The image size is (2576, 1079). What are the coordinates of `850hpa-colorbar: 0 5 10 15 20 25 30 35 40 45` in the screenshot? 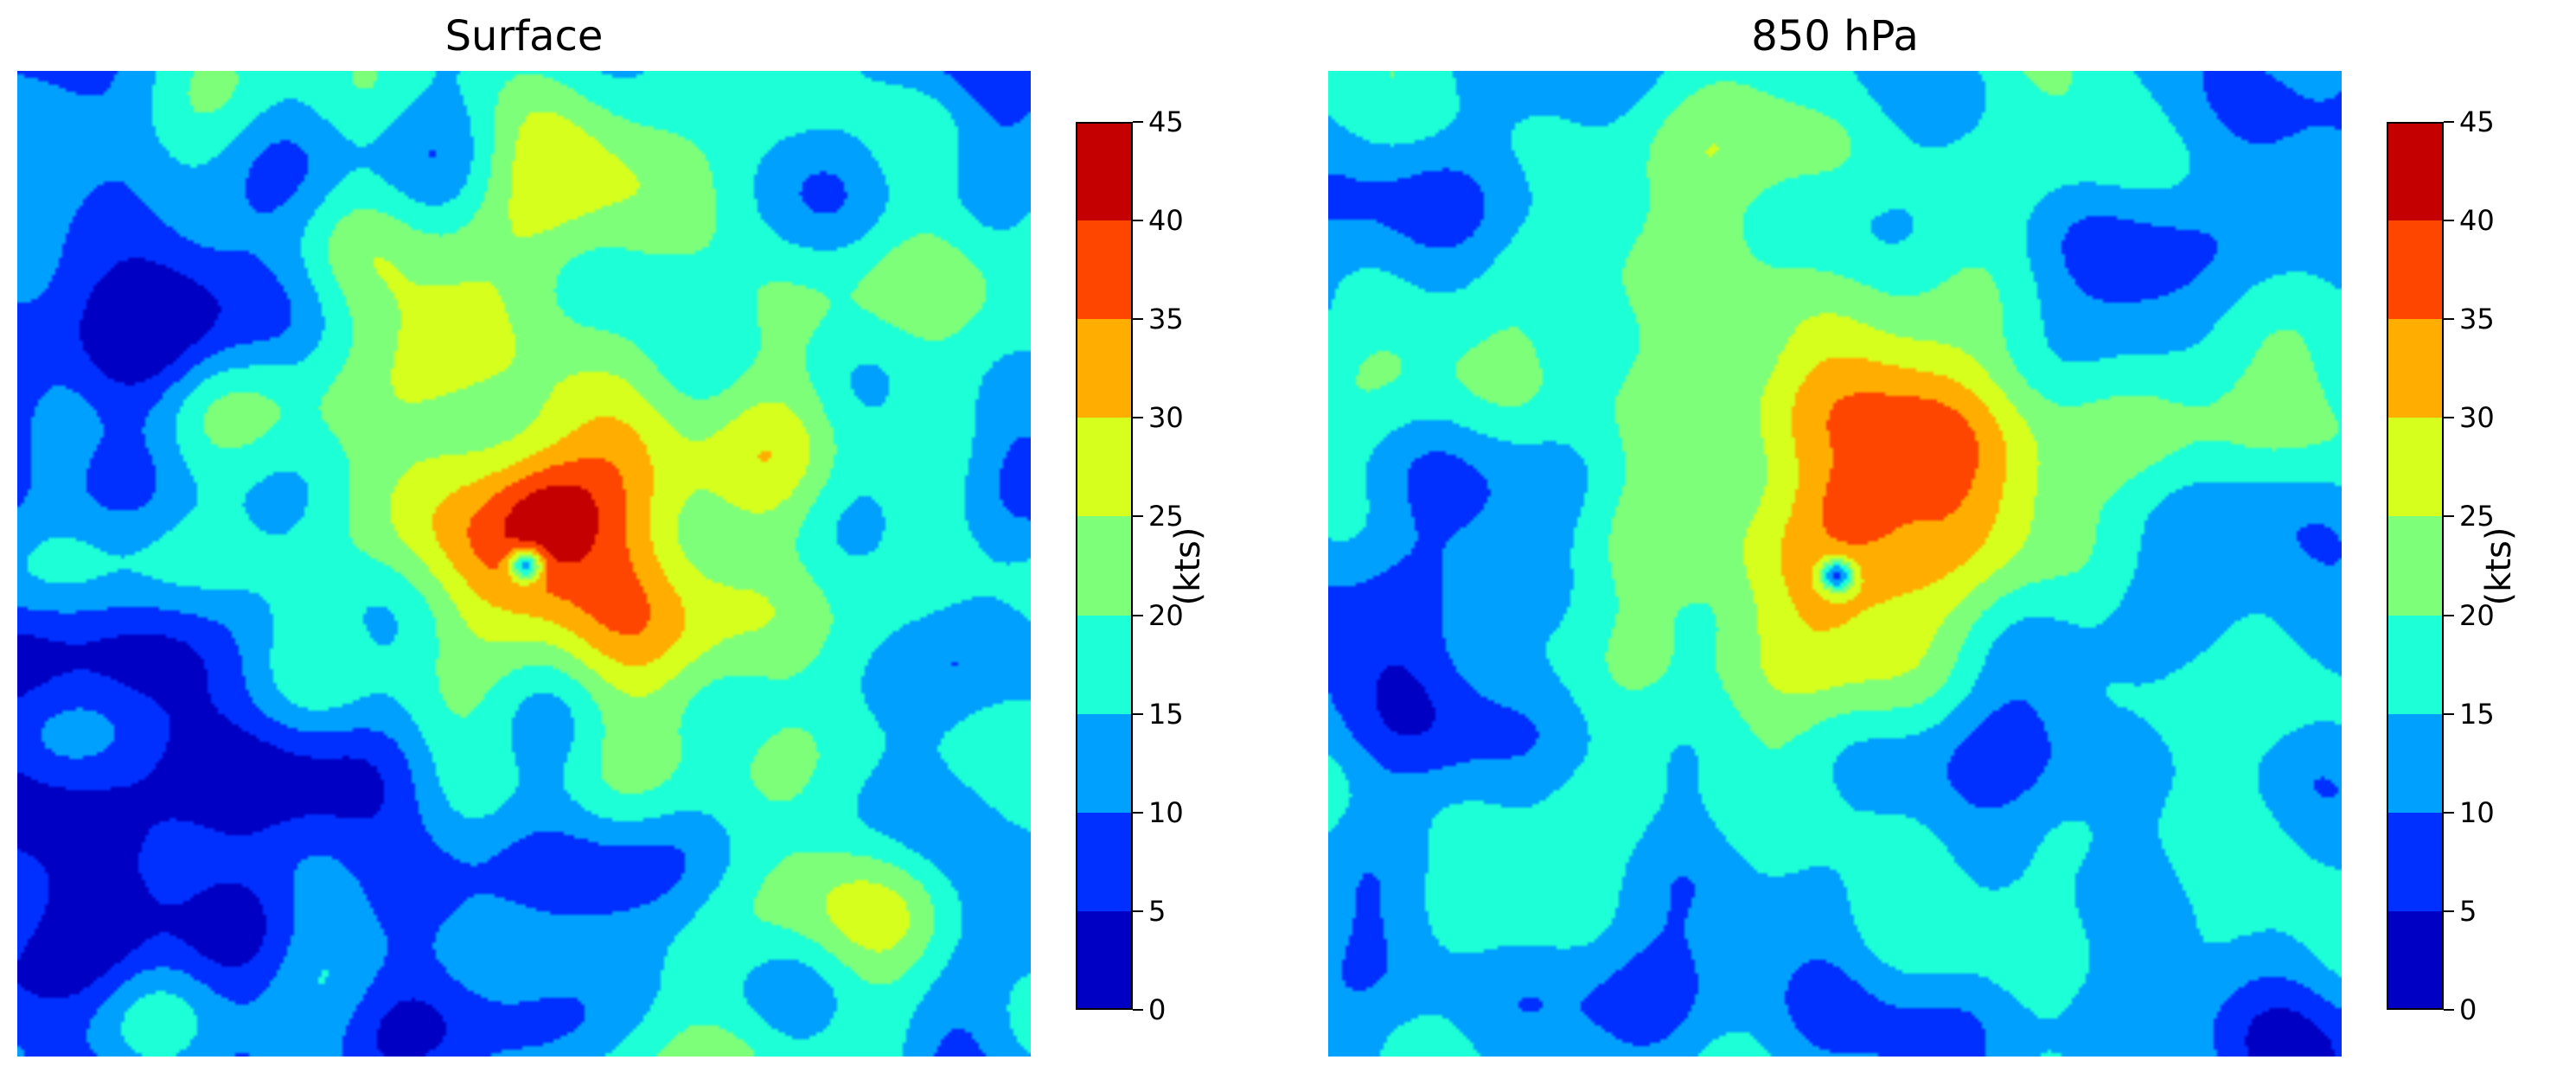 It's located at (2441, 565).